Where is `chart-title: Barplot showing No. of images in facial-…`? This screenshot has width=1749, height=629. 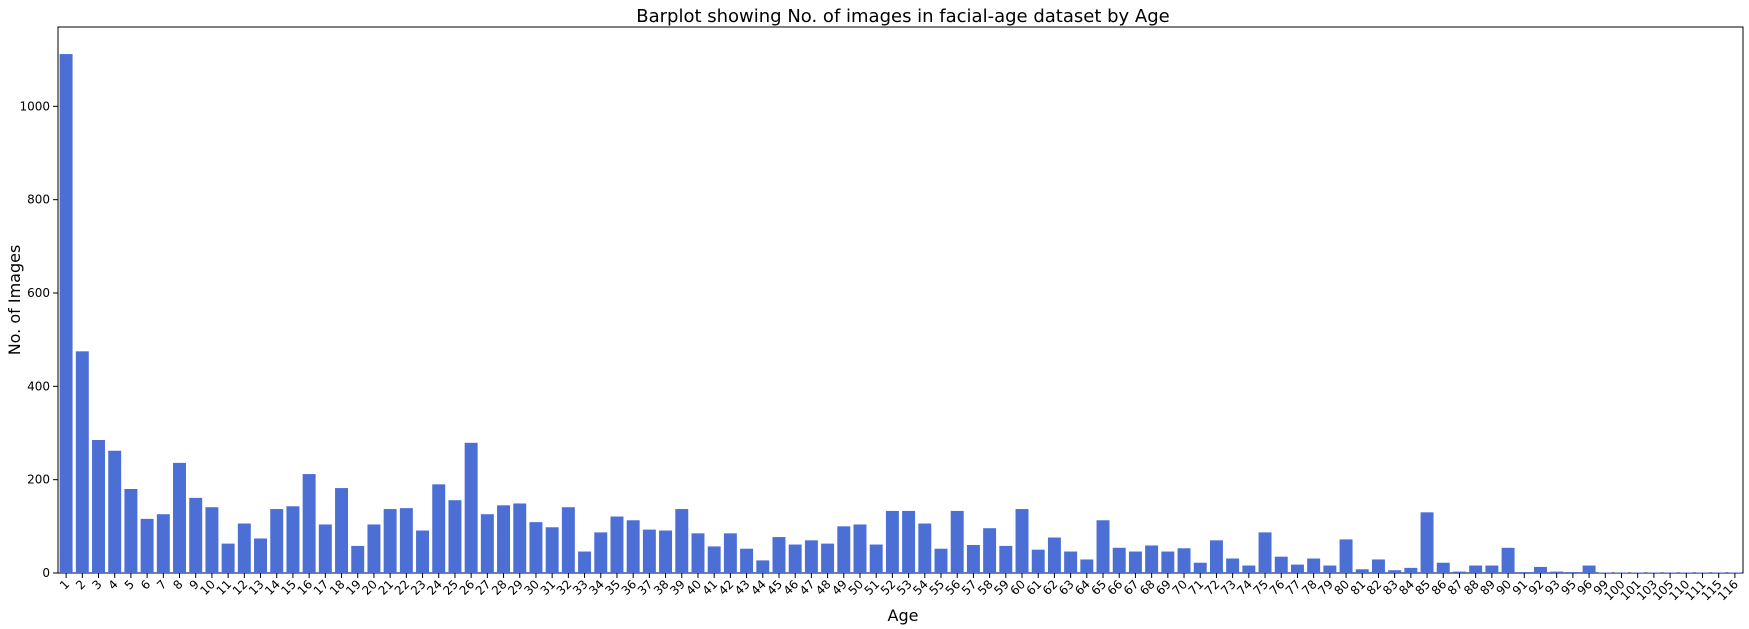 chart-title: Barplot showing No. of images in facial-… is located at coordinates (902, 16).